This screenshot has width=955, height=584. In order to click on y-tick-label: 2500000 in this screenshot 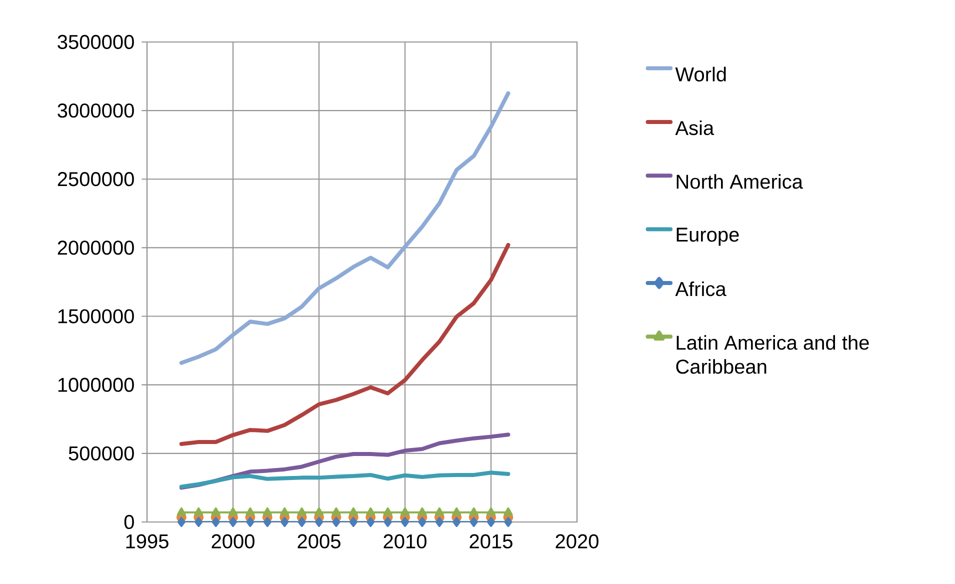, I will do `click(96, 179)`.